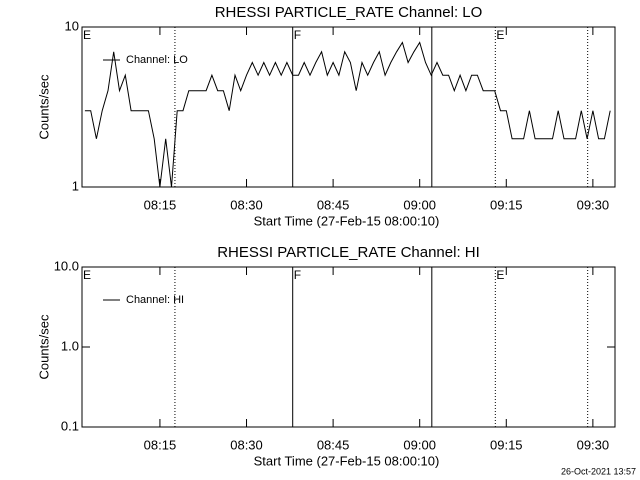 The image size is (640, 480). Describe the element at coordinates (349, 12) in the screenshot. I see `chart-title: RHESSI PARTICLE_RATE Channel: LO` at that location.